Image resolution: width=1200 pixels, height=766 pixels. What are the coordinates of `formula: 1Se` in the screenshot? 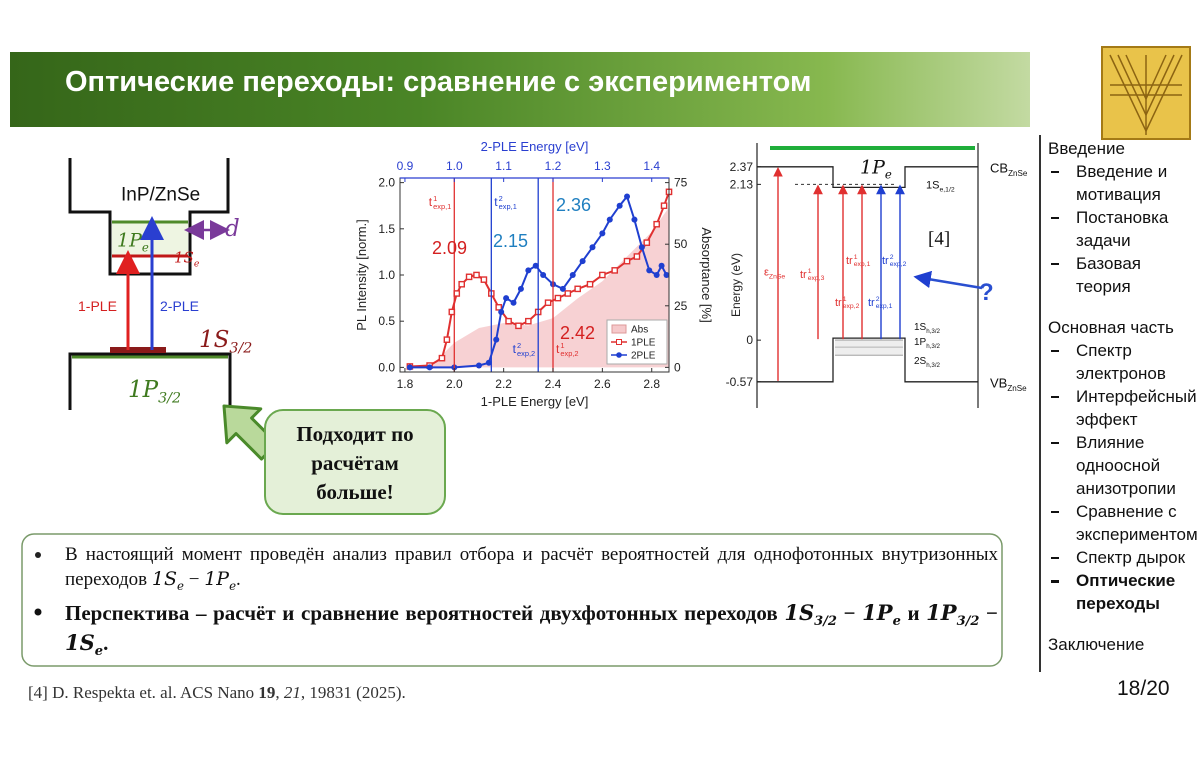 It's located at (84, 644).